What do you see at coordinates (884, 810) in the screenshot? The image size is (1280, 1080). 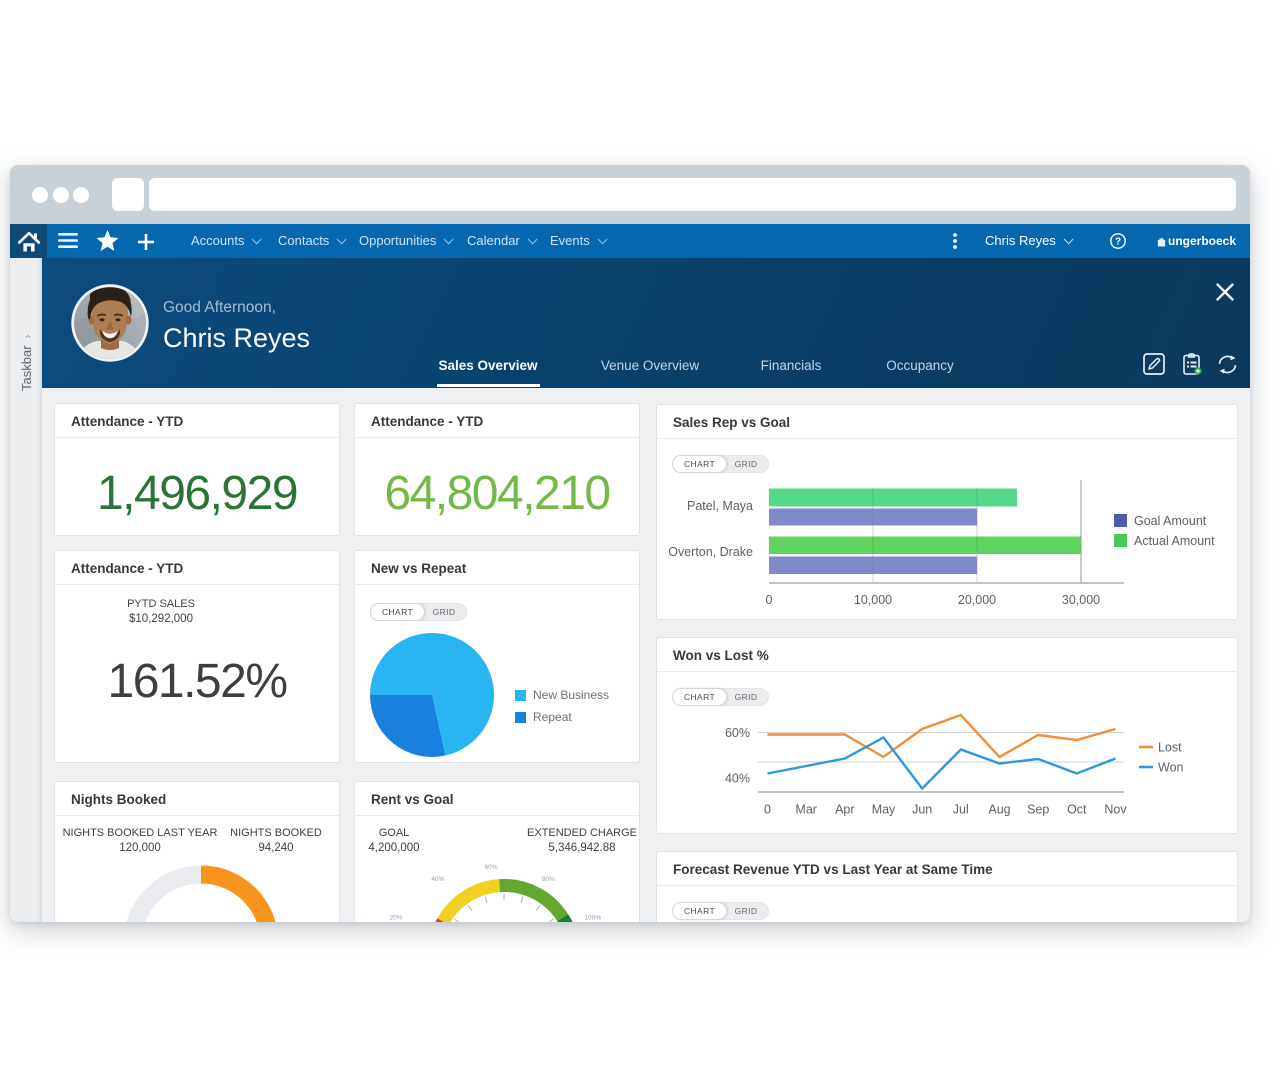 I see `svg-text: May` at bounding box center [884, 810].